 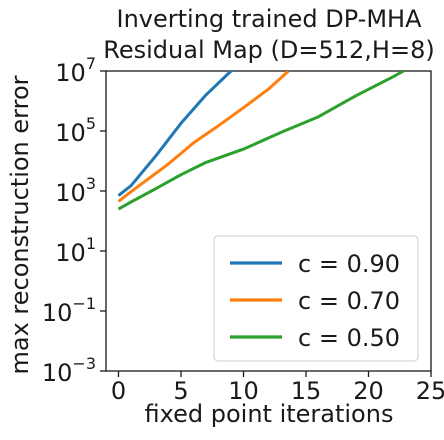 I want to click on legend-label-c050: c = 0.50, so click(x=349, y=338).